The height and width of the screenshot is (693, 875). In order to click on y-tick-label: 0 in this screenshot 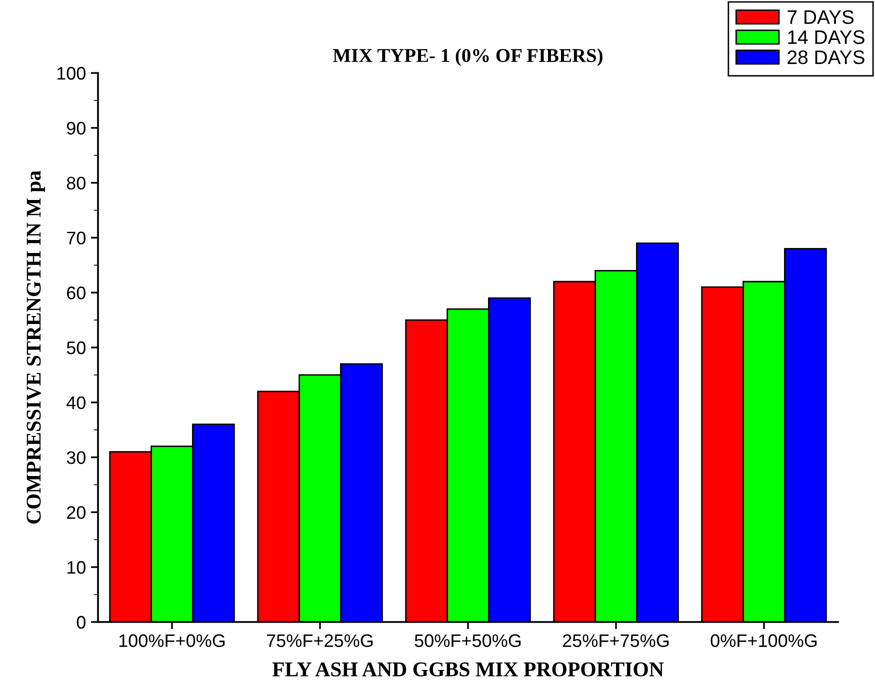, I will do `click(81, 622)`.